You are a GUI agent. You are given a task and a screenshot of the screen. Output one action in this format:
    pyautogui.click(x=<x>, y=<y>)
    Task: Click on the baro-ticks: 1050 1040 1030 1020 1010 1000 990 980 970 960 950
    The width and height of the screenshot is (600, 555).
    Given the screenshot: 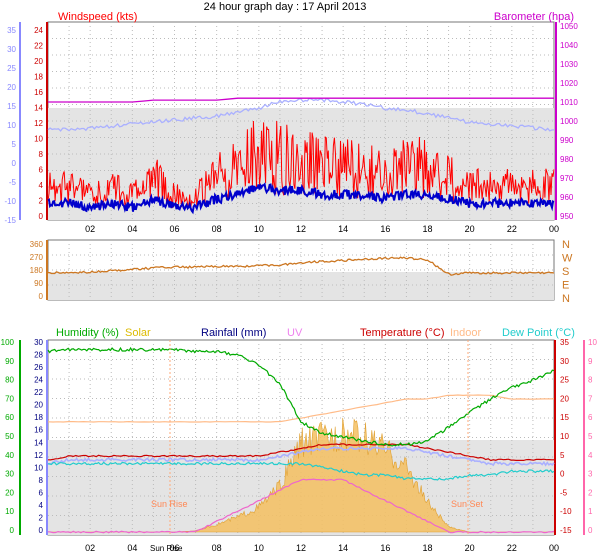 What is the action you would take?
    pyautogui.click(x=569, y=121)
    